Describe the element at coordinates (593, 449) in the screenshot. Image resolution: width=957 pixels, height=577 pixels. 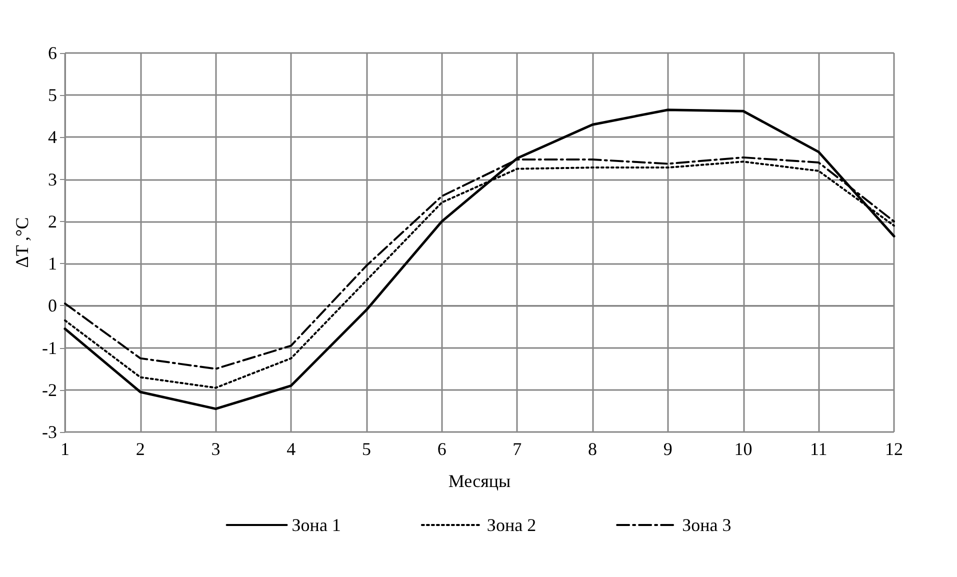
I see `x-tick-label: 8` at that location.